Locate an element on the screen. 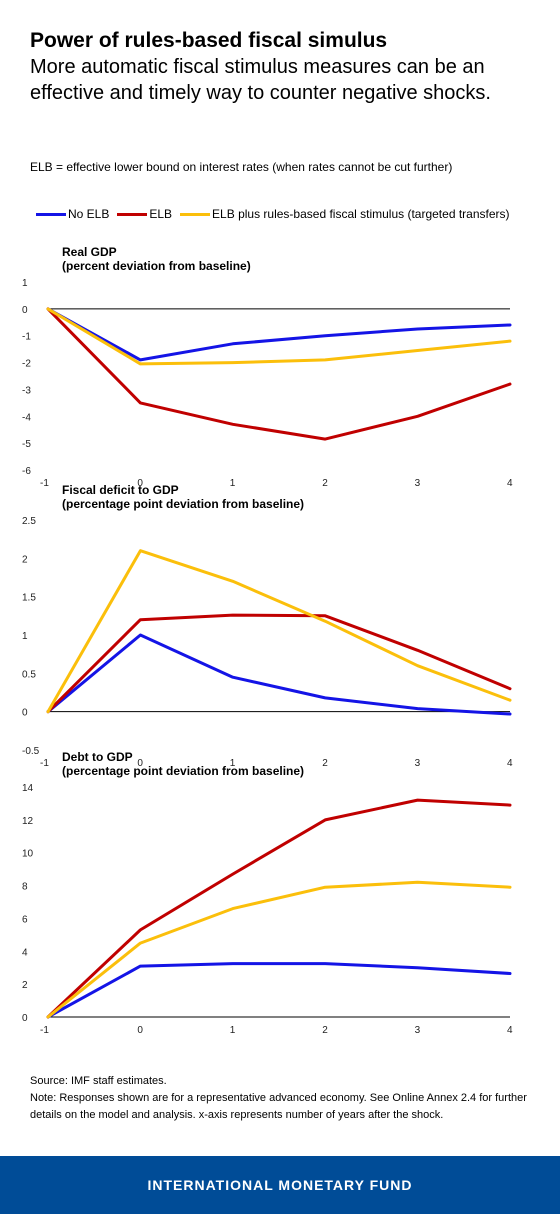 This screenshot has width=560, height=1214. x-tick-label-debt-to-gdp-3: 2 is located at coordinates (325, 1030).